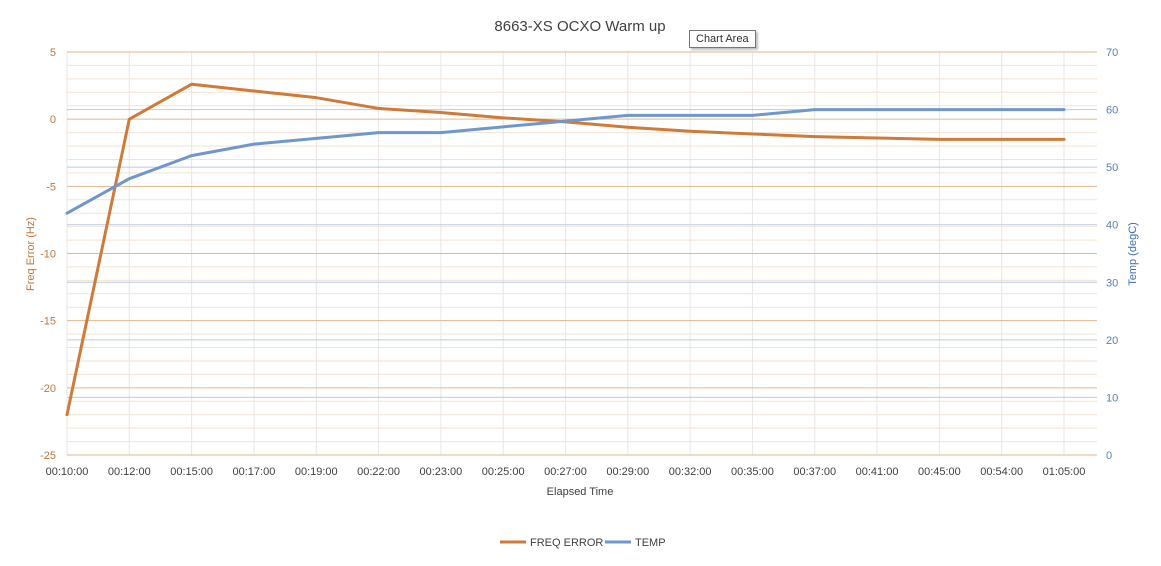 The image size is (1161, 566). What do you see at coordinates (53, 120) in the screenshot?
I see `y-tick-label: 0` at bounding box center [53, 120].